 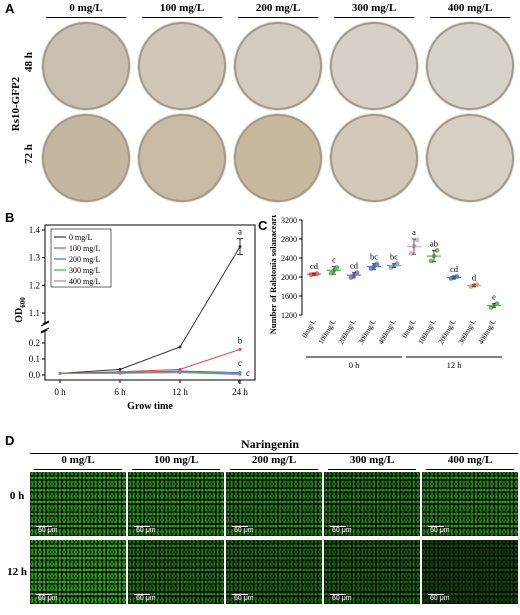 I want to click on x-tick-label: 0 h, so click(x=60, y=392).